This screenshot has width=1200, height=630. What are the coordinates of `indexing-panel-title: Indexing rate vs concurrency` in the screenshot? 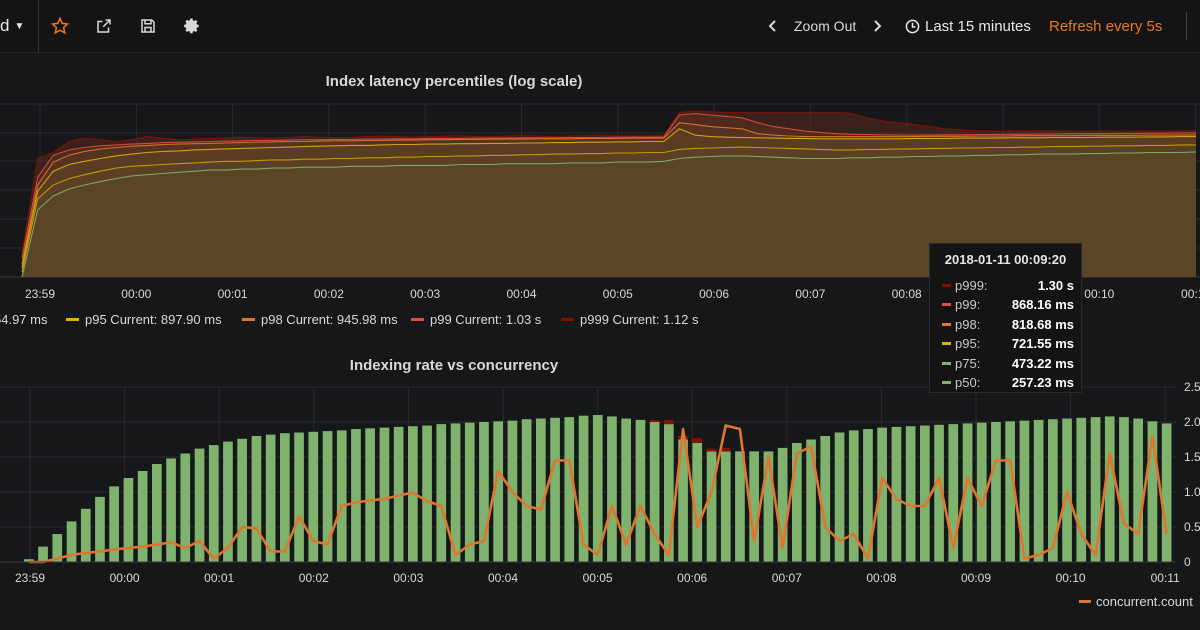 It's located at (454, 365).